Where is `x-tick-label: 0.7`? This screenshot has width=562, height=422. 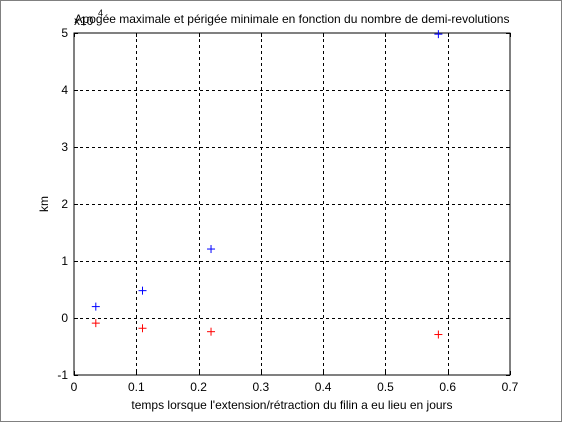
x-tick-label: 0.7 is located at coordinates (510, 387).